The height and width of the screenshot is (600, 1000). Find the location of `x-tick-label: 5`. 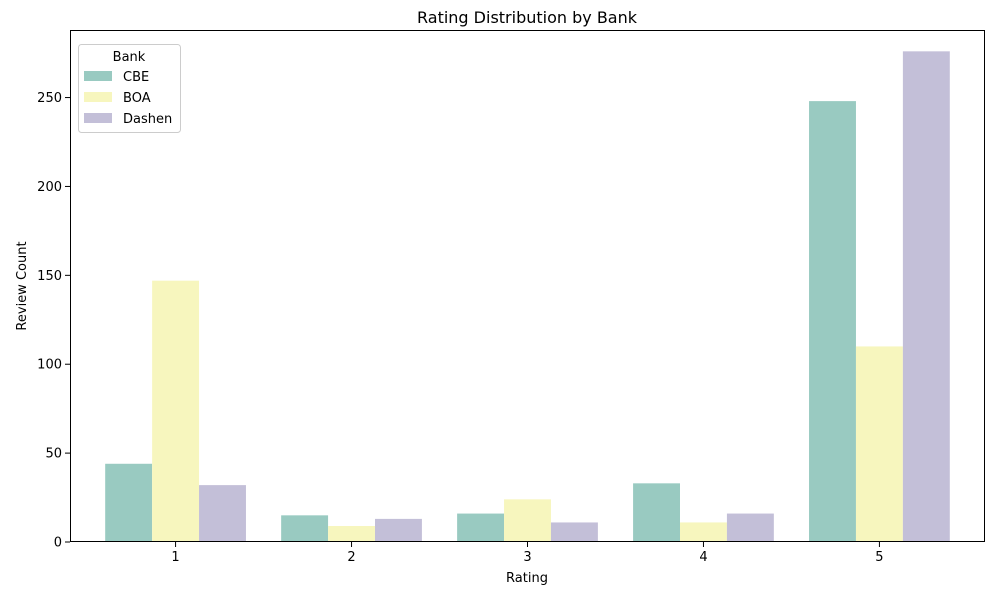

x-tick-label: 5 is located at coordinates (879, 557).